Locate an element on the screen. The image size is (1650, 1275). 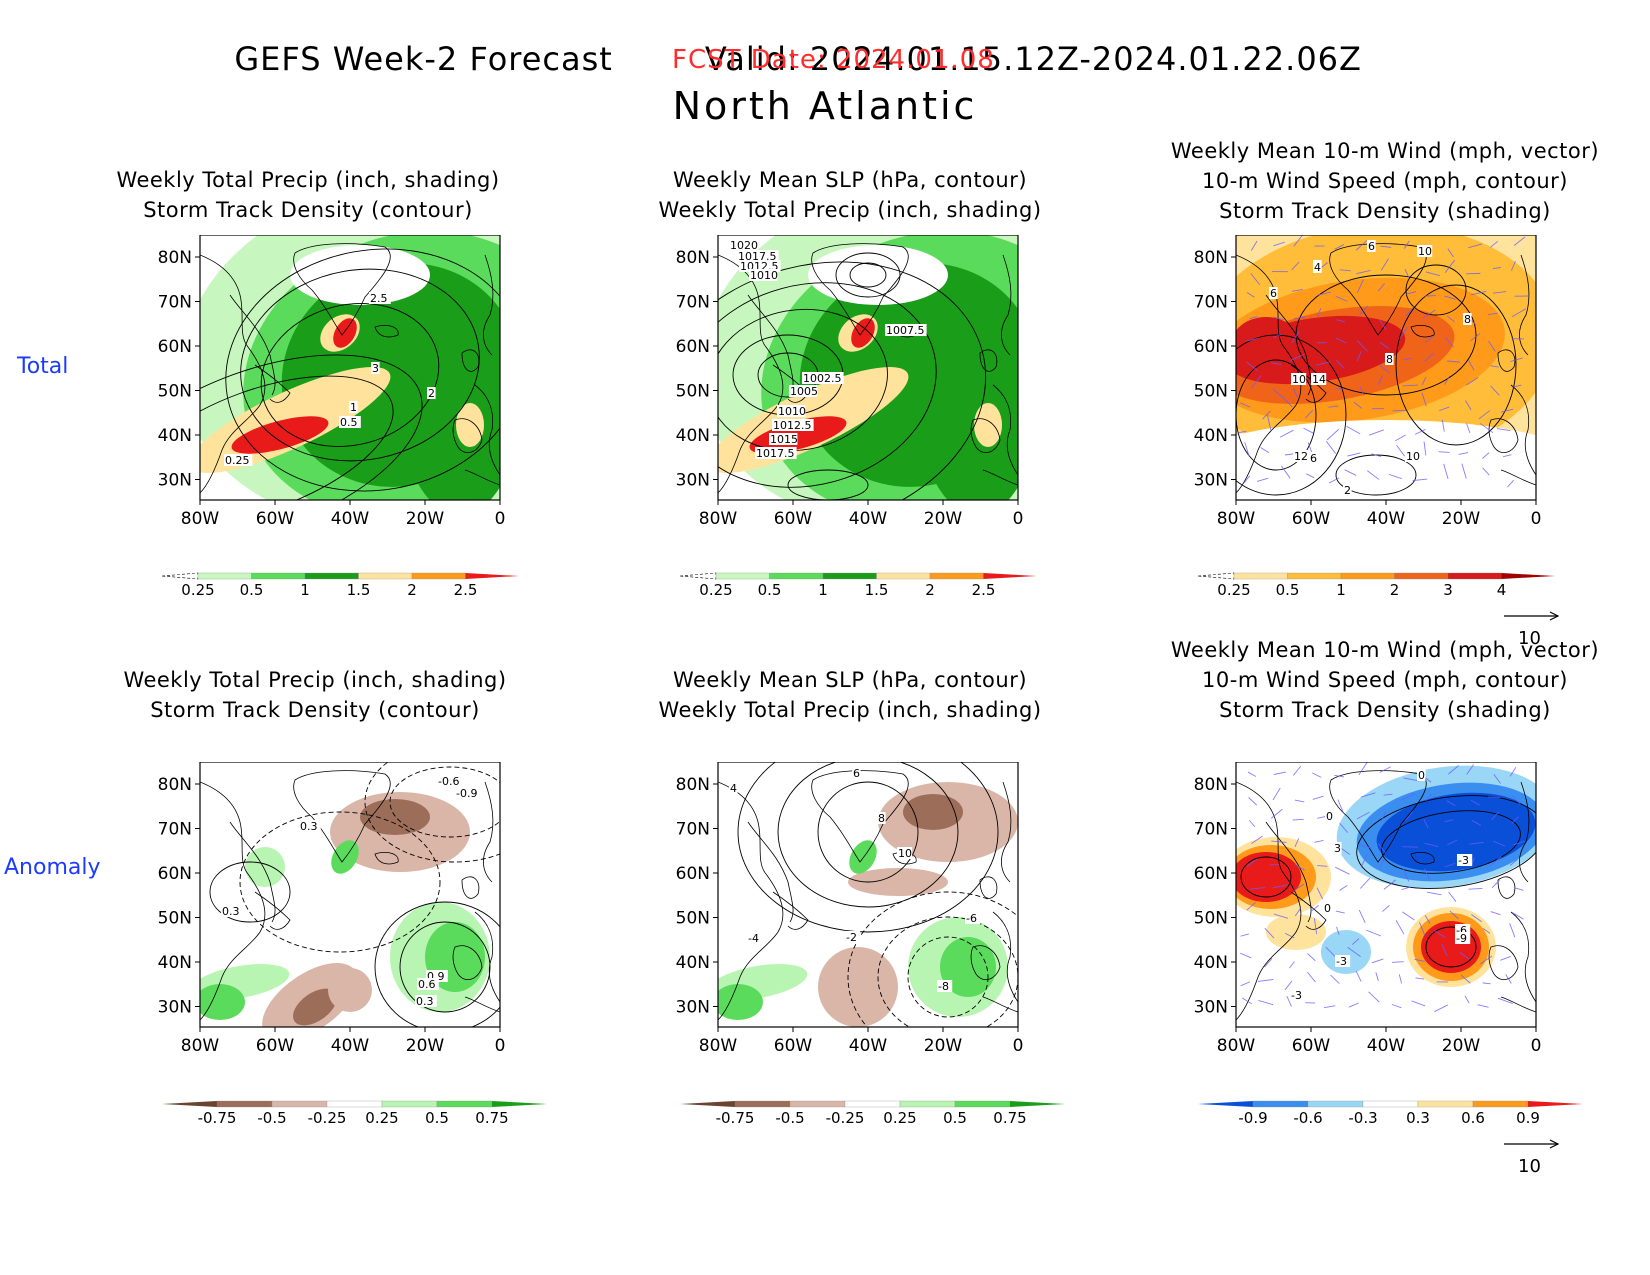
lon-tick-label: 40W is located at coordinates (350, 1046).